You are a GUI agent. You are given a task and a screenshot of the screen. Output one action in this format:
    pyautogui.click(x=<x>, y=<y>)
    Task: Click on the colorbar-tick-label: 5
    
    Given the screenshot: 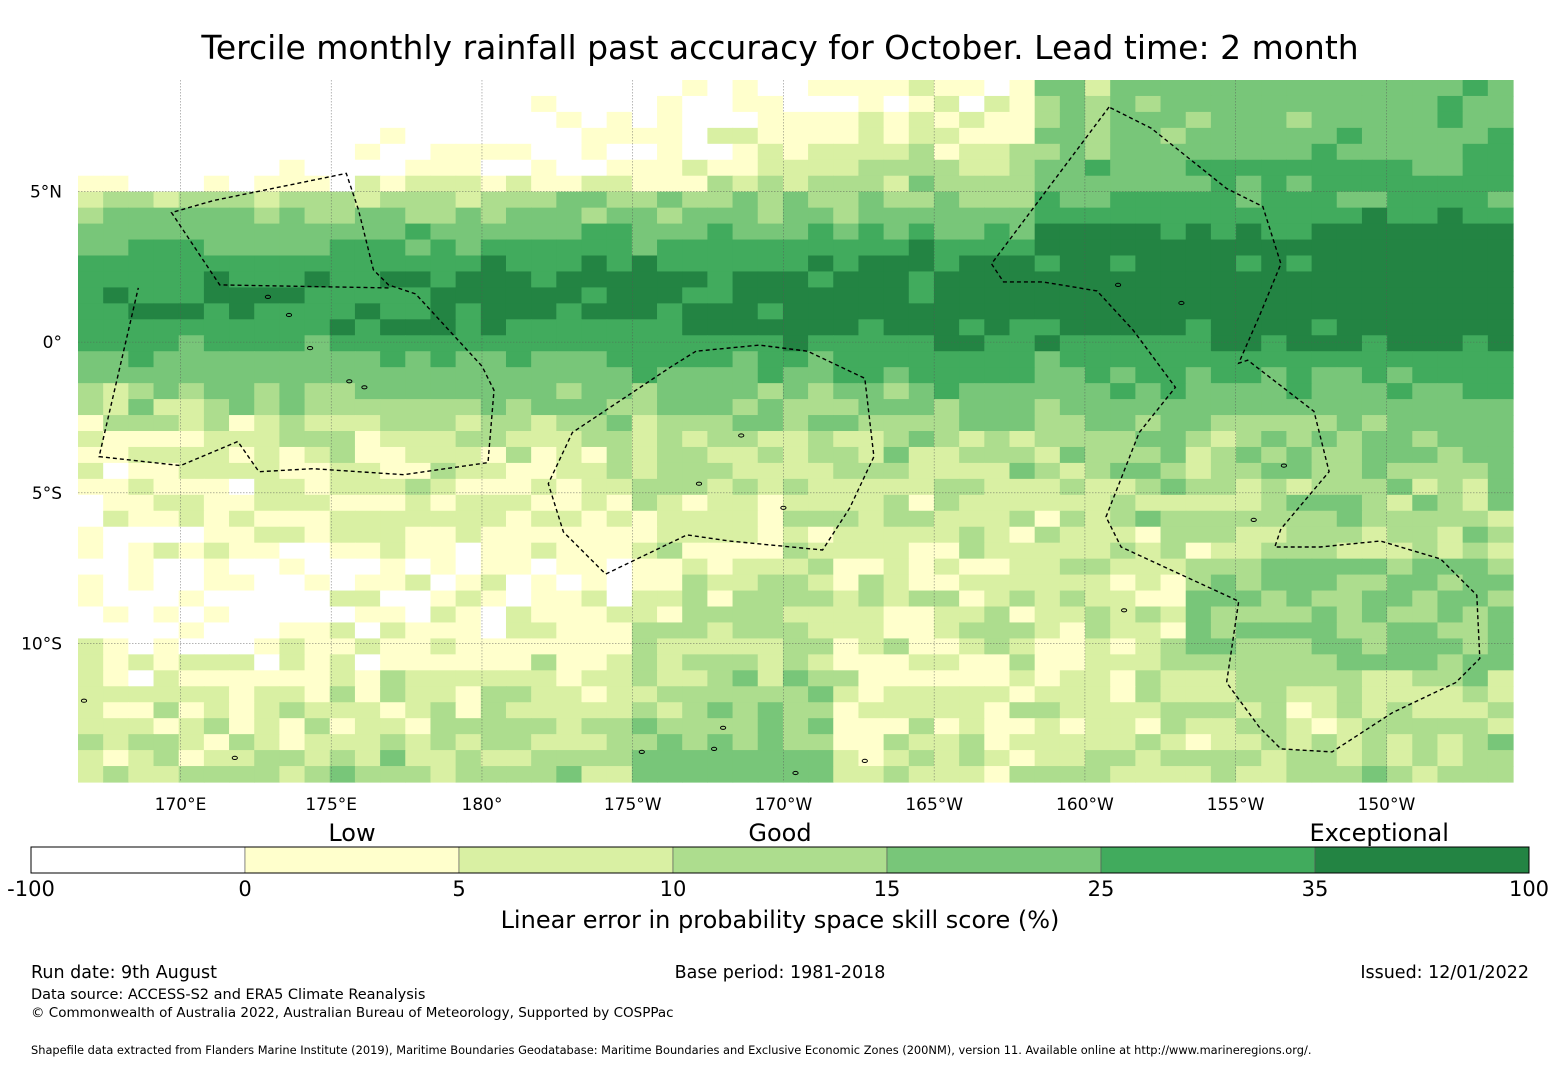 What is the action you would take?
    pyautogui.click(x=458, y=889)
    